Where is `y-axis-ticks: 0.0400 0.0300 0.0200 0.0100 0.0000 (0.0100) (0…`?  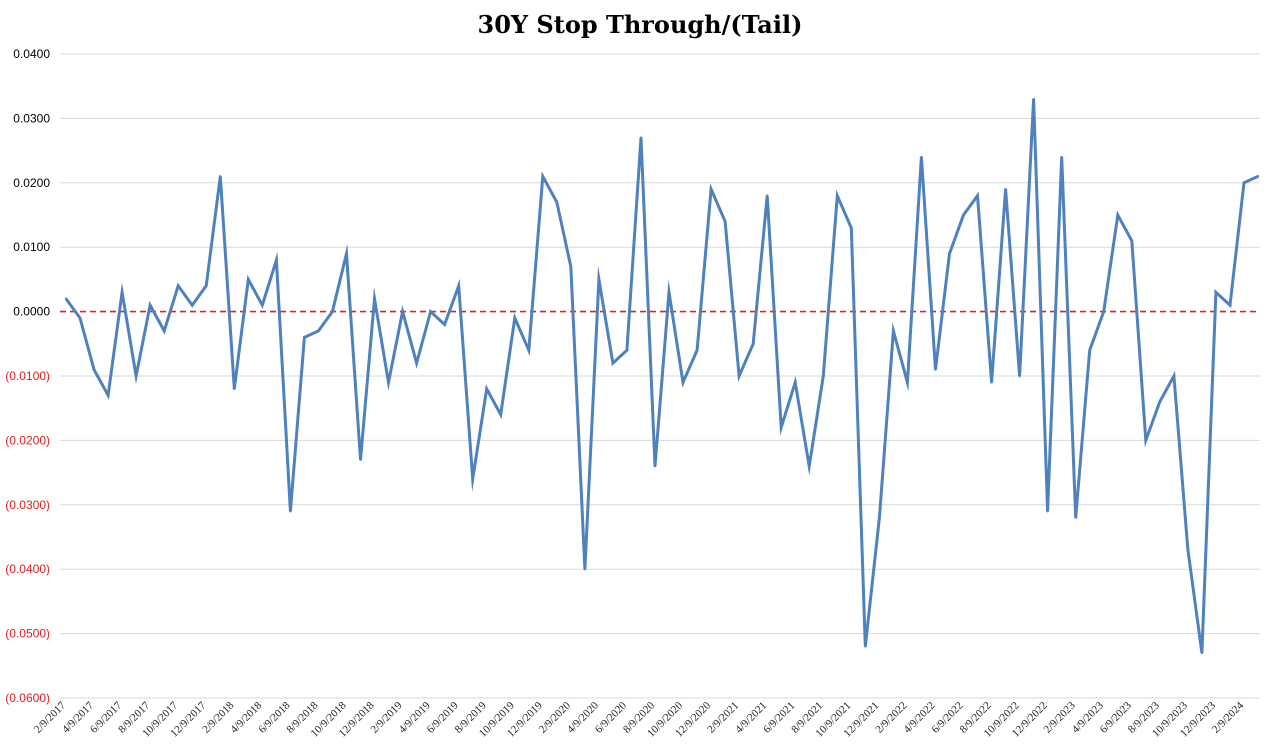
y-axis-ticks: 0.0400 0.0300 0.0200 0.0100 0.0000 (0.0100) (0… is located at coordinates (27, 376).